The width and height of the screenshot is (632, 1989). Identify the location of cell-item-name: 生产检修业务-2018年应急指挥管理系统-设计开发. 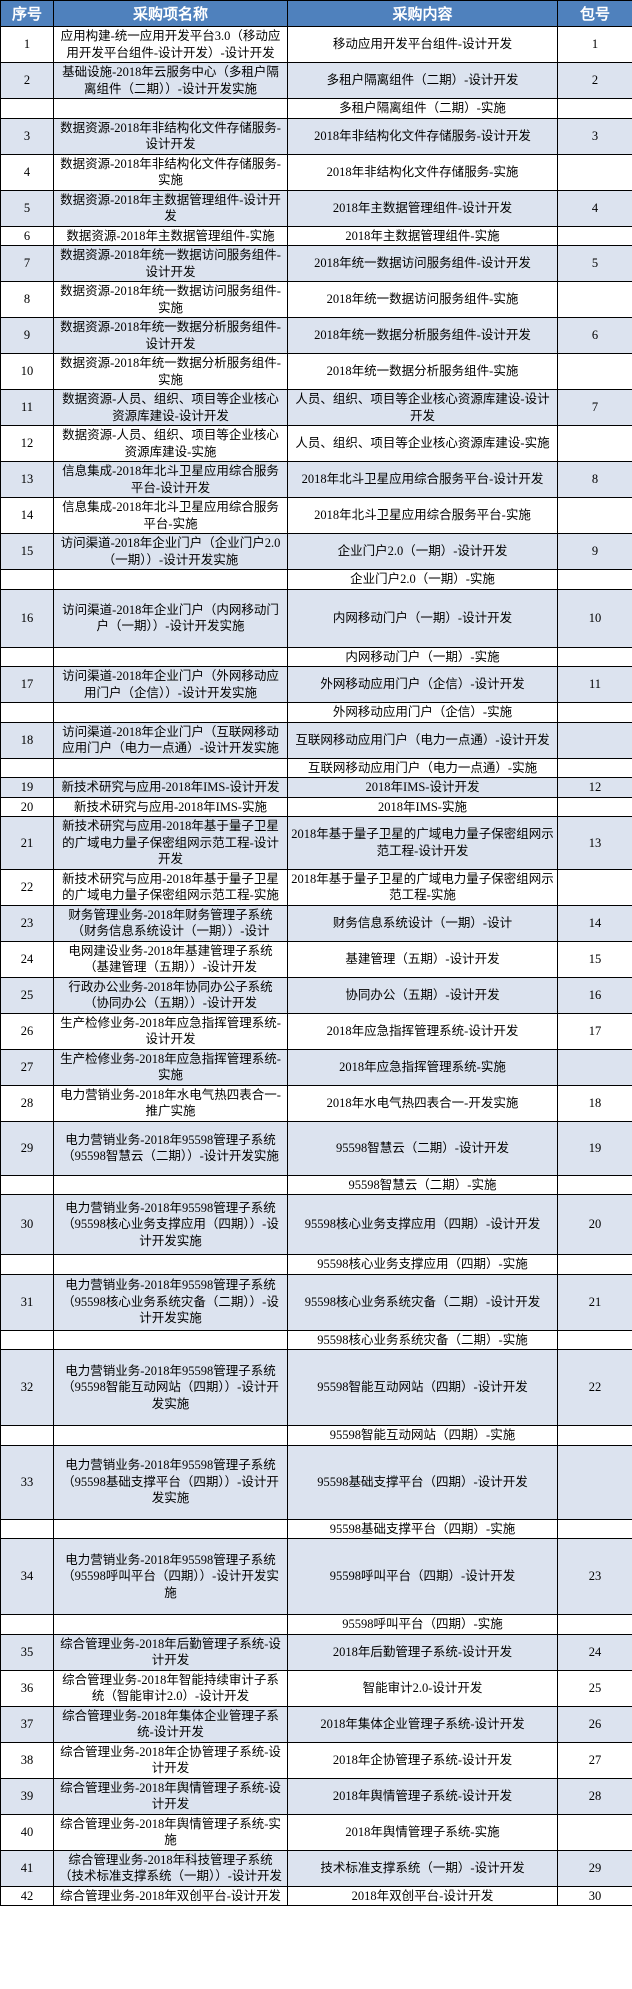
(170, 1031).